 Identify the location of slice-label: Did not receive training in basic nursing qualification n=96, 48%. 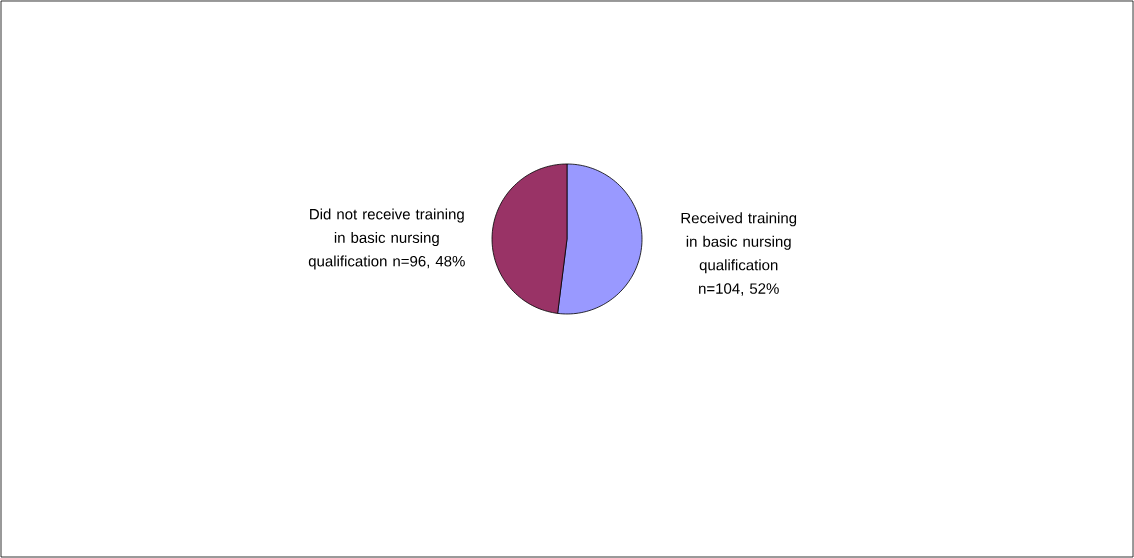
(386, 239).